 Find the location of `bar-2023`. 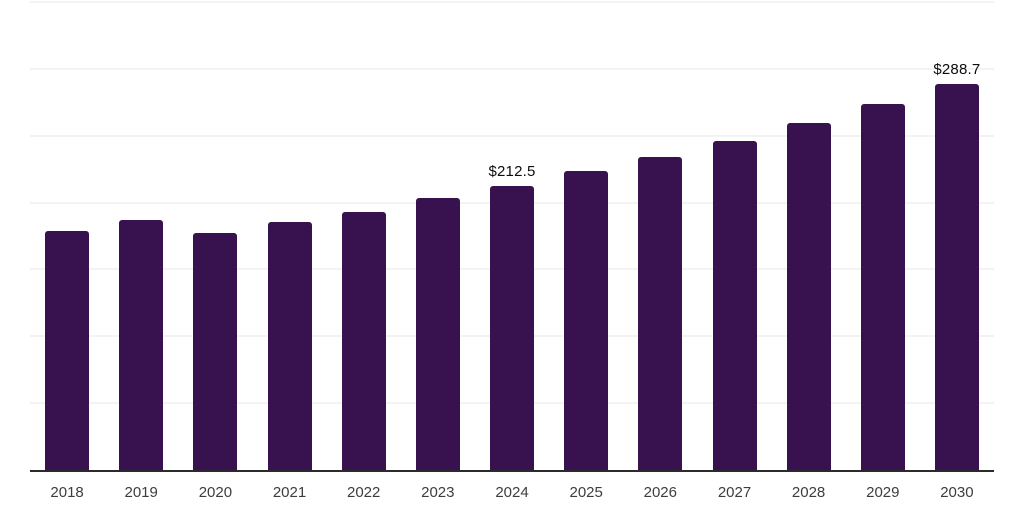

bar-2023 is located at coordinates (437, 334).